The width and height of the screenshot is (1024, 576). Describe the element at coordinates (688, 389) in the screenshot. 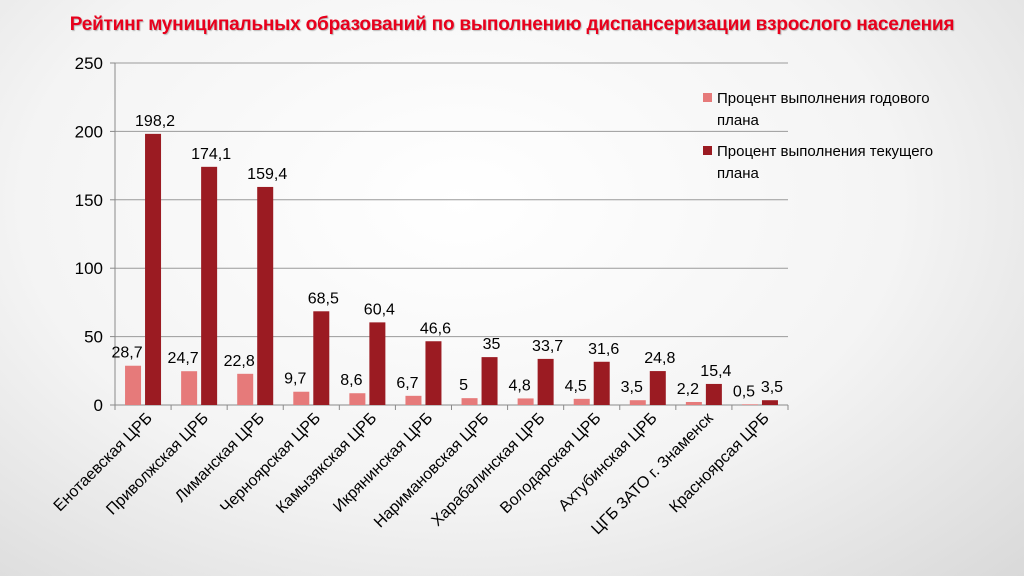

I see `data-label: 2,2` at that location.